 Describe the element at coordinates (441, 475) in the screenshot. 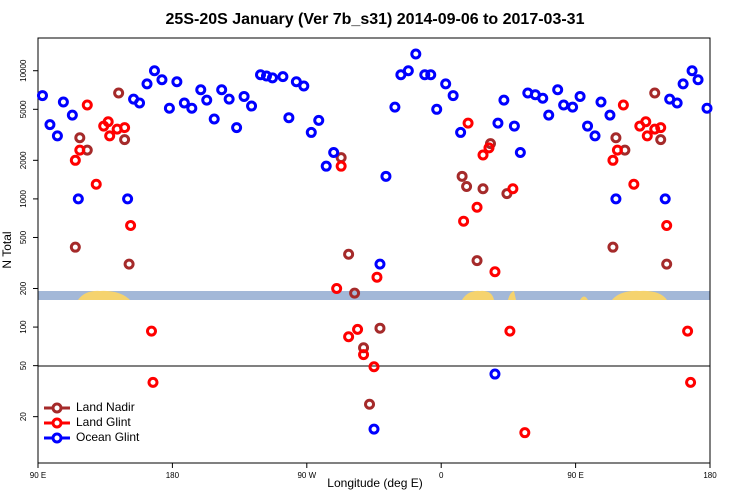

I see `x-tick-label: 0` at that location.